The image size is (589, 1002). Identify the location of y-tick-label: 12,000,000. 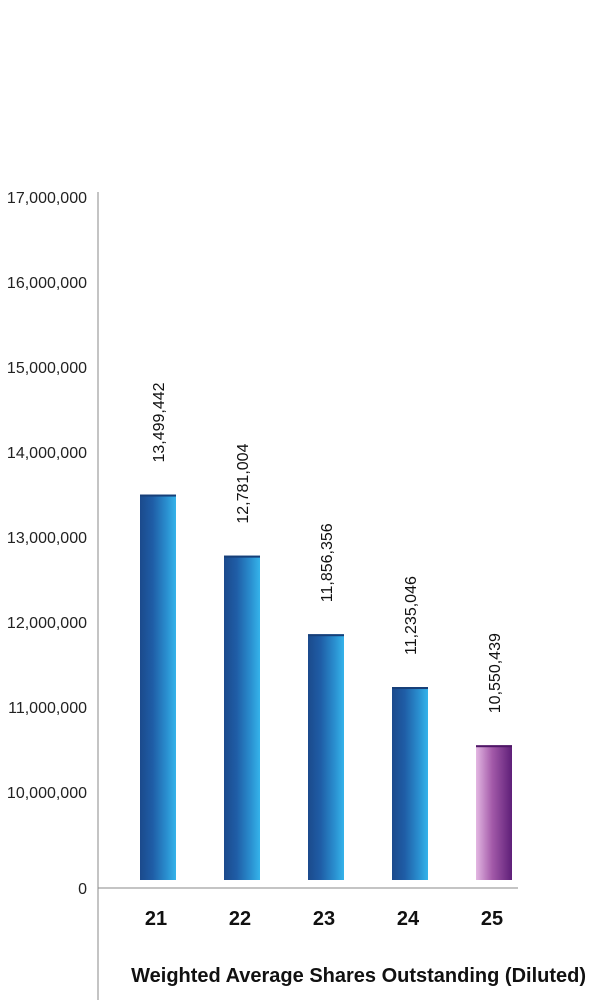
(47, 623).